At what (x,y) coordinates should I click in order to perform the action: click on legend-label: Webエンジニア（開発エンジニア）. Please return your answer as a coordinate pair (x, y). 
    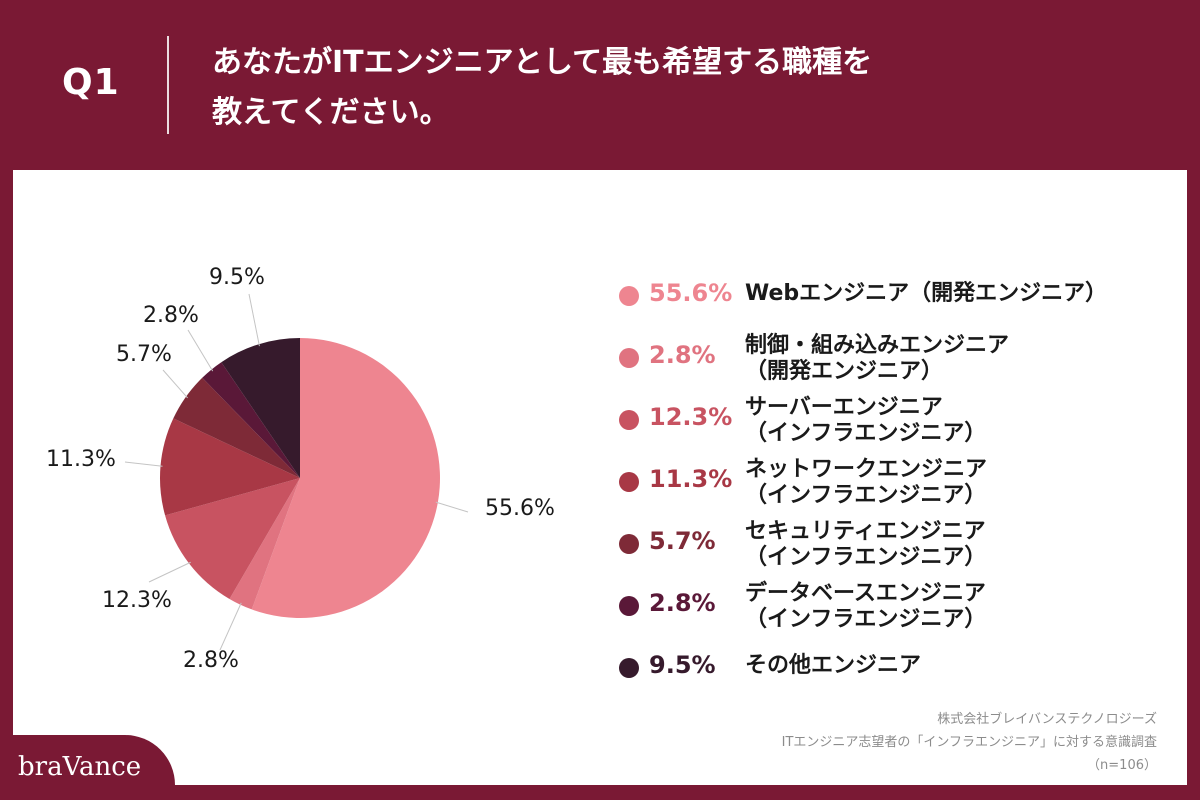
    Looking at the image, I should click on (926, 294).